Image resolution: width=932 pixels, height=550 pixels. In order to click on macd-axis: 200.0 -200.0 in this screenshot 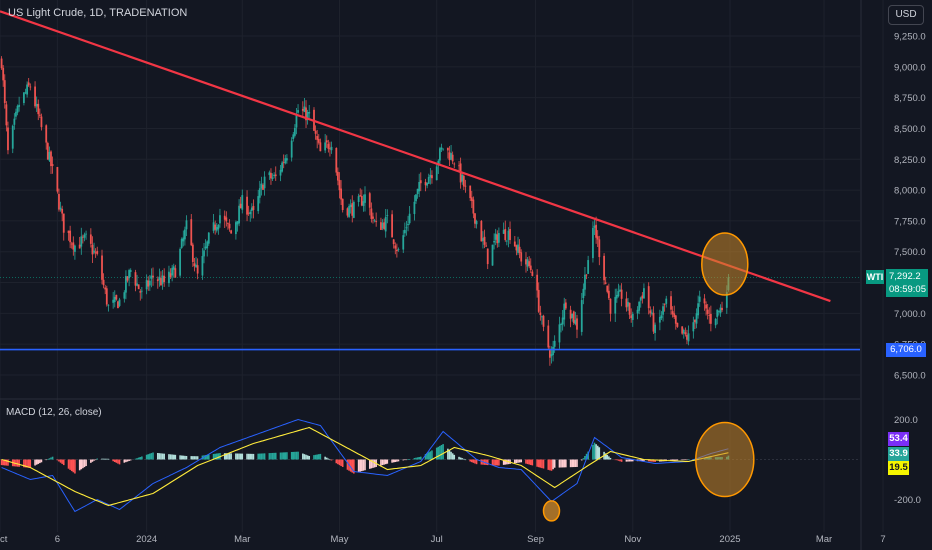, I will do `click(907, 460)`.